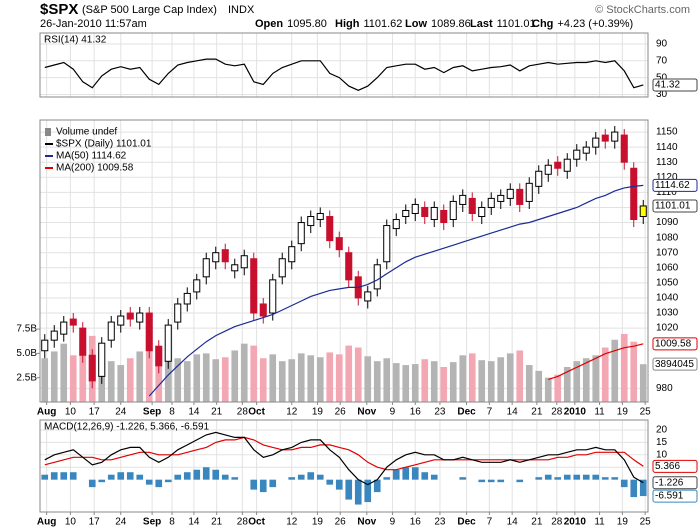  What do you see at coordinates (416, 412) in the screenshot?
I see `x-tick-label: 16` at bounding box center [416, 412].